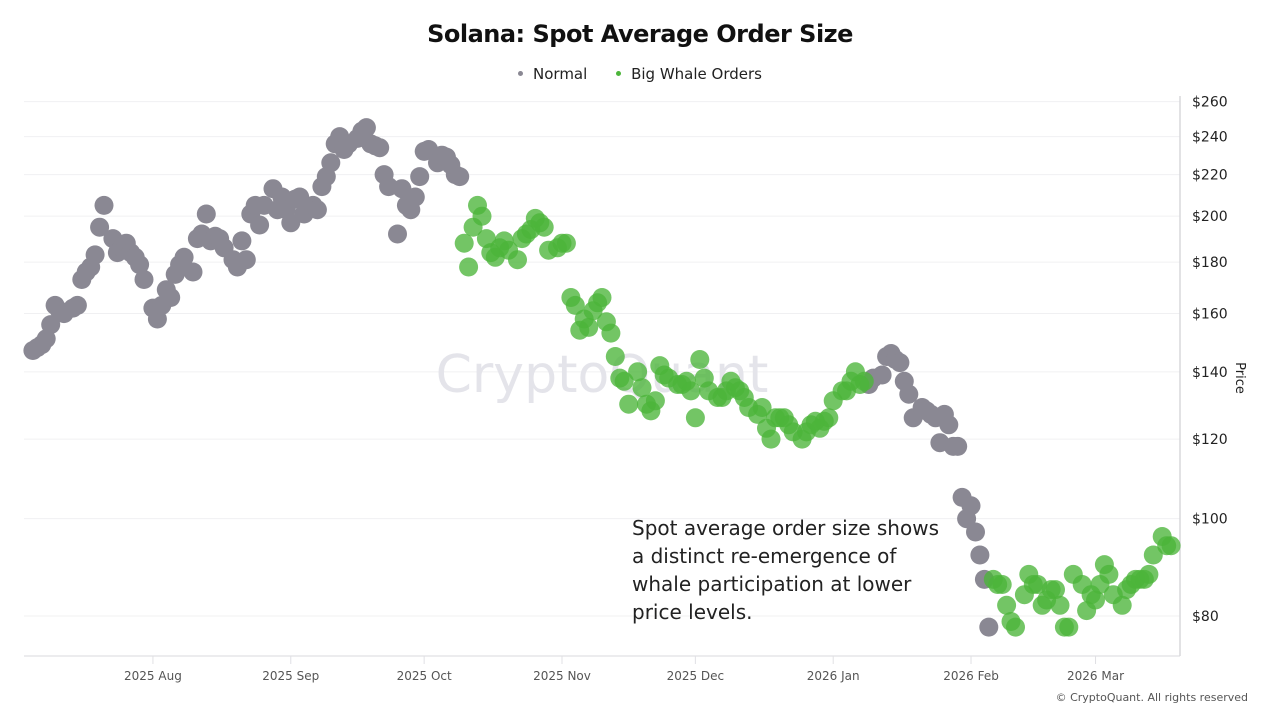 This screenshot has height=720, width=1280. I want to click on legend-label-normal: Normal, so click(560, 73).